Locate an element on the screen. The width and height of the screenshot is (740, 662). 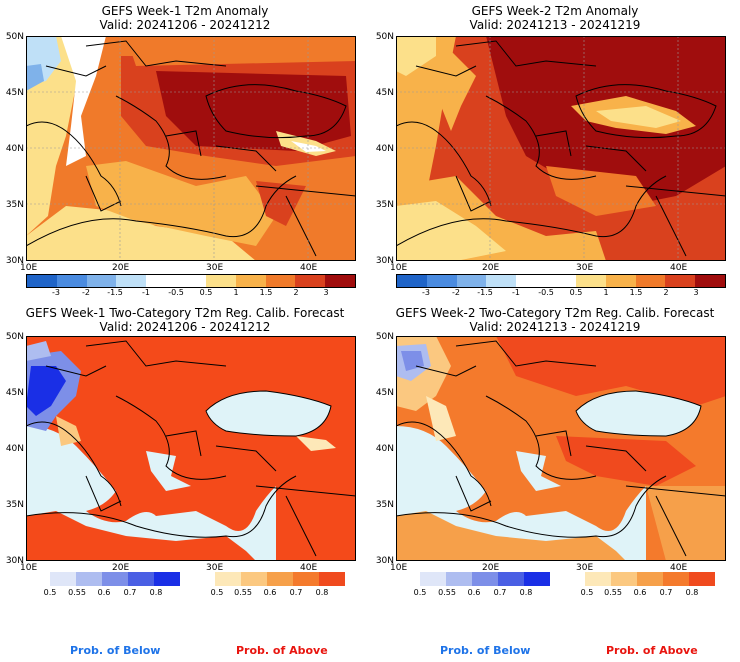
anomaly-colorbar is located at coordinates (561, 281).